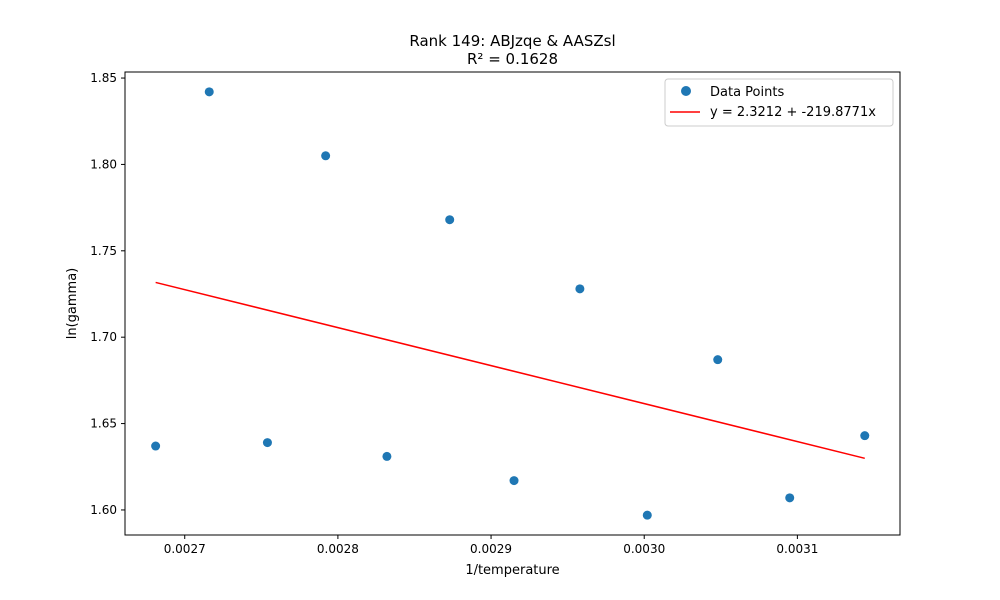 The height and width of the screenshot is (600, 1000). I want to click on y-tick-label: 1.75, so click(103, 251).